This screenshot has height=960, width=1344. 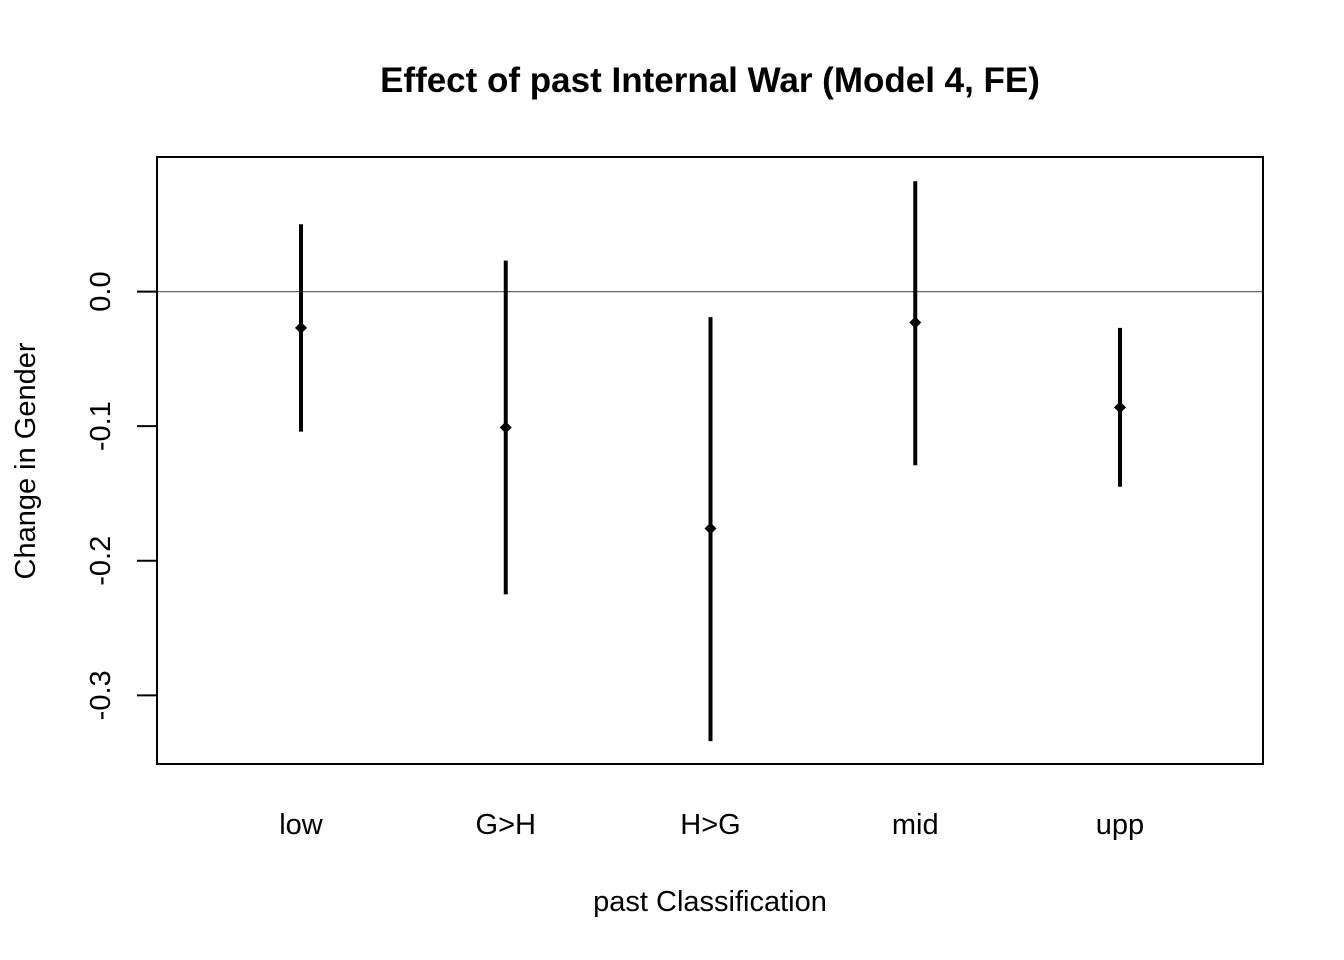 I want to click on x-tick-label: G>H, so click(x=506, y=825).